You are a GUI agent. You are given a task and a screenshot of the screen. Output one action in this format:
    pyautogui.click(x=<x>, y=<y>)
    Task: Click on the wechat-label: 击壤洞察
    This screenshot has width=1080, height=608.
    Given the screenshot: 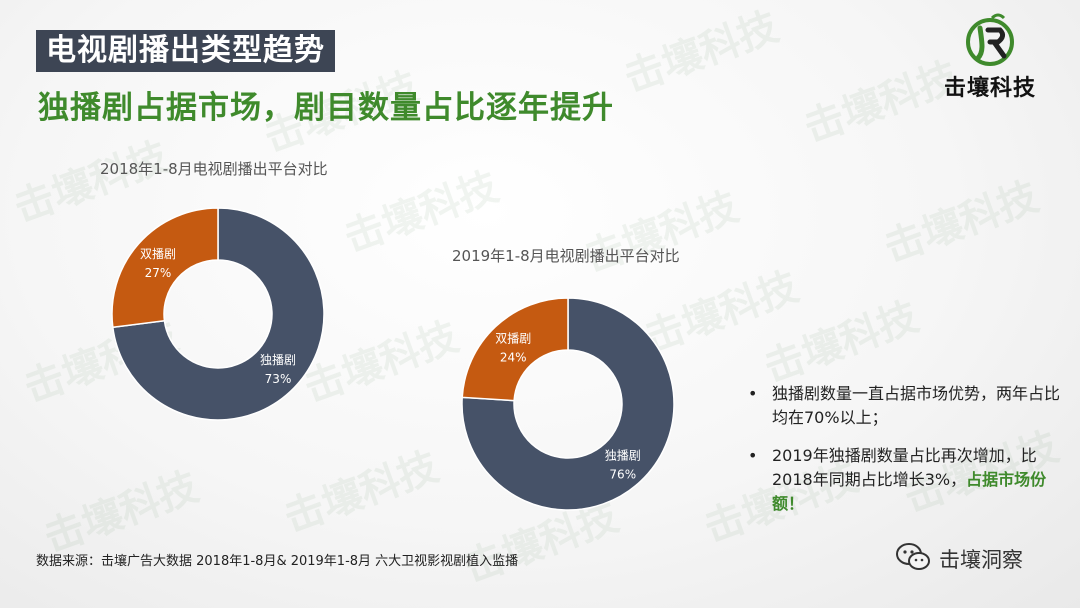 What is the action you would take?
    pyautogui.click(x=981, y=560)
    